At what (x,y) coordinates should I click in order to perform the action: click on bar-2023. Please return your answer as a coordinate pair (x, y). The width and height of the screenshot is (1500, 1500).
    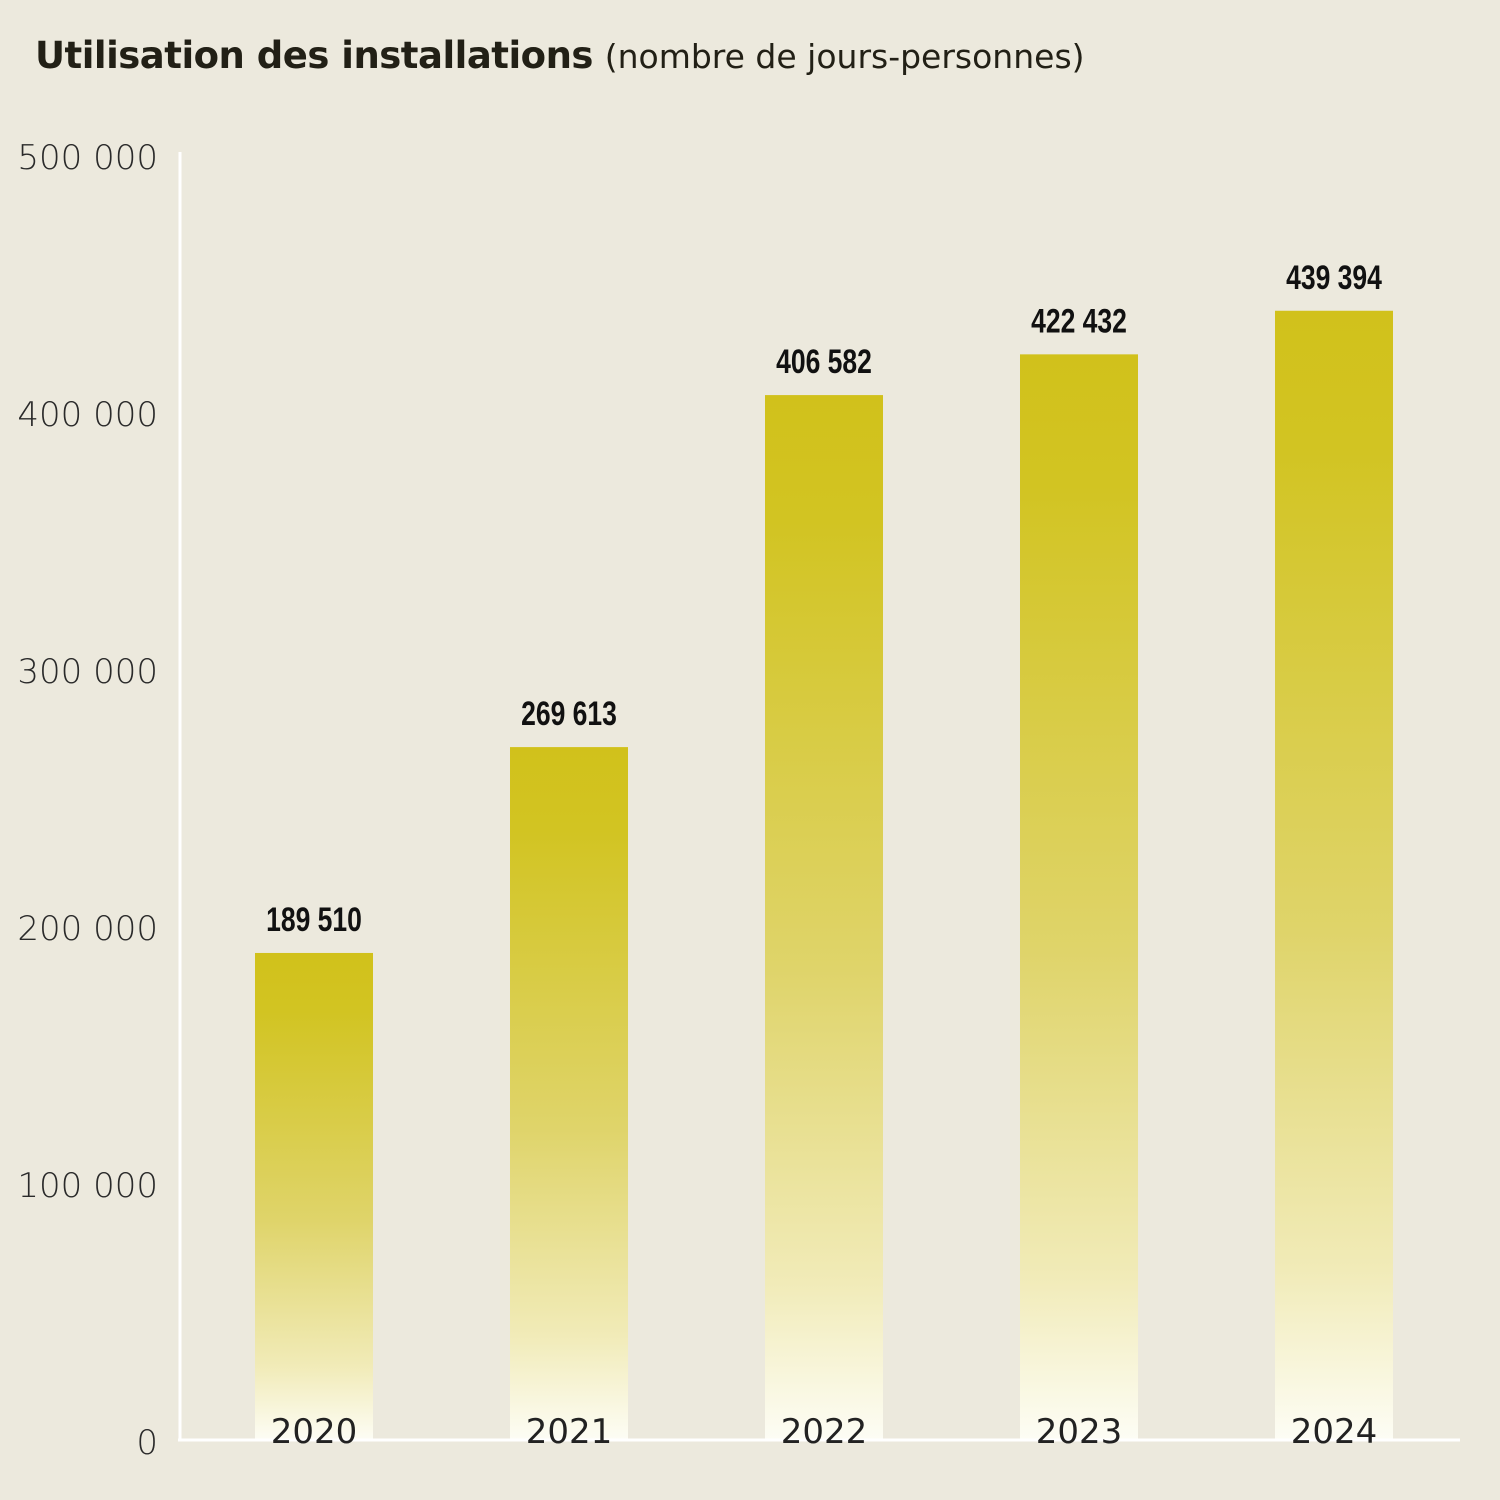
    Looking at the image, I should click on (1079, 897).